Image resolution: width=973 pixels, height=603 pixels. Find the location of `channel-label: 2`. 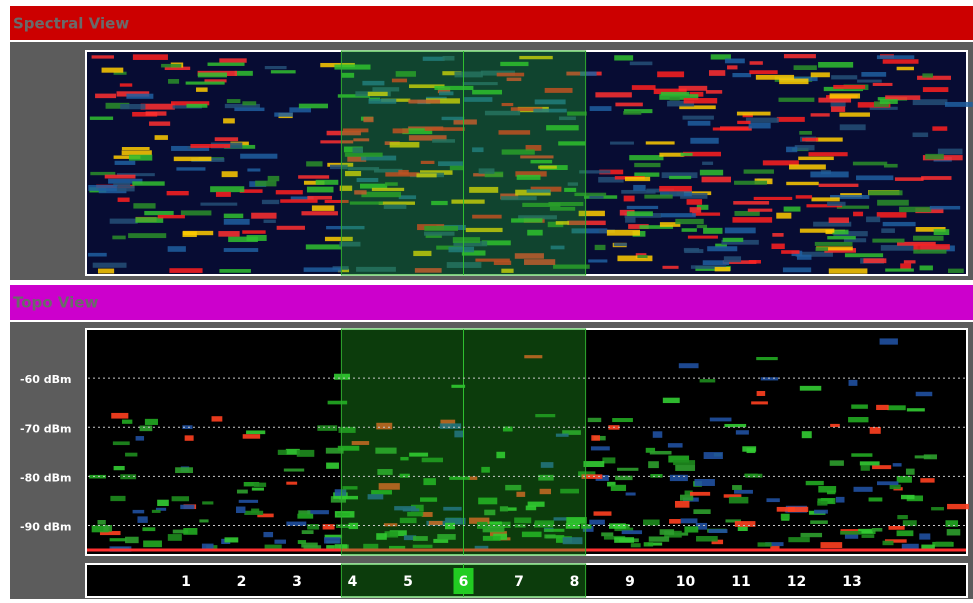

channel-label: 2 is located at coordinates (242, 582).